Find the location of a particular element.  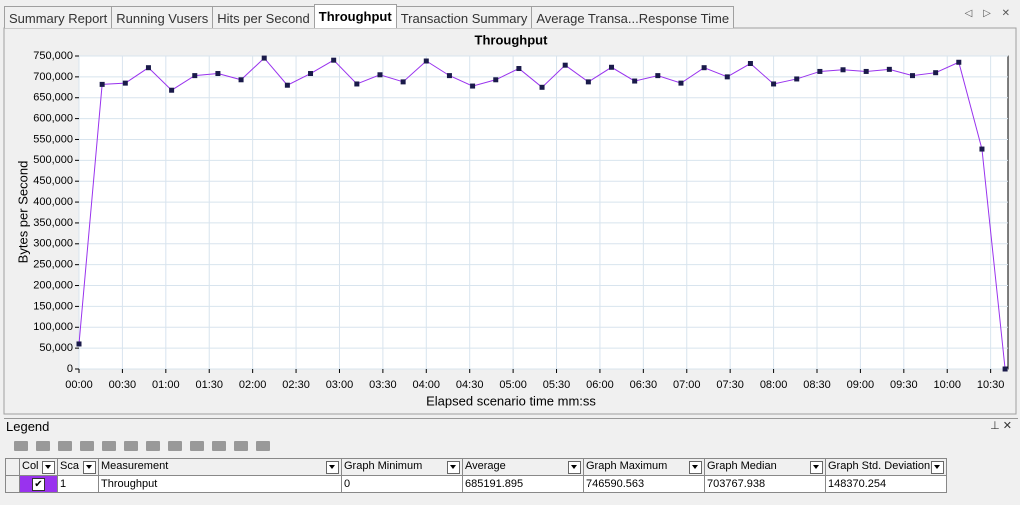

tab-nav: ◁ ▷ ✕ is located at coordinates (989, 13).